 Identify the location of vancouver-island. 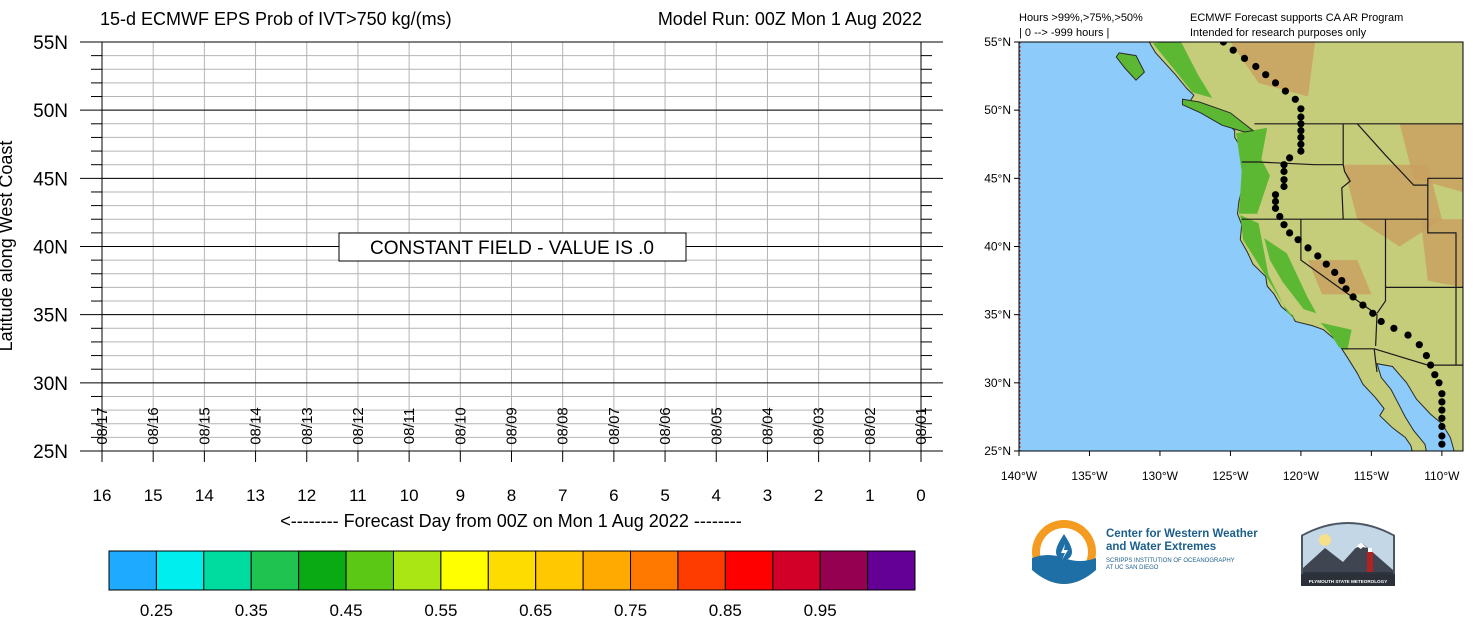
(1218, 115).